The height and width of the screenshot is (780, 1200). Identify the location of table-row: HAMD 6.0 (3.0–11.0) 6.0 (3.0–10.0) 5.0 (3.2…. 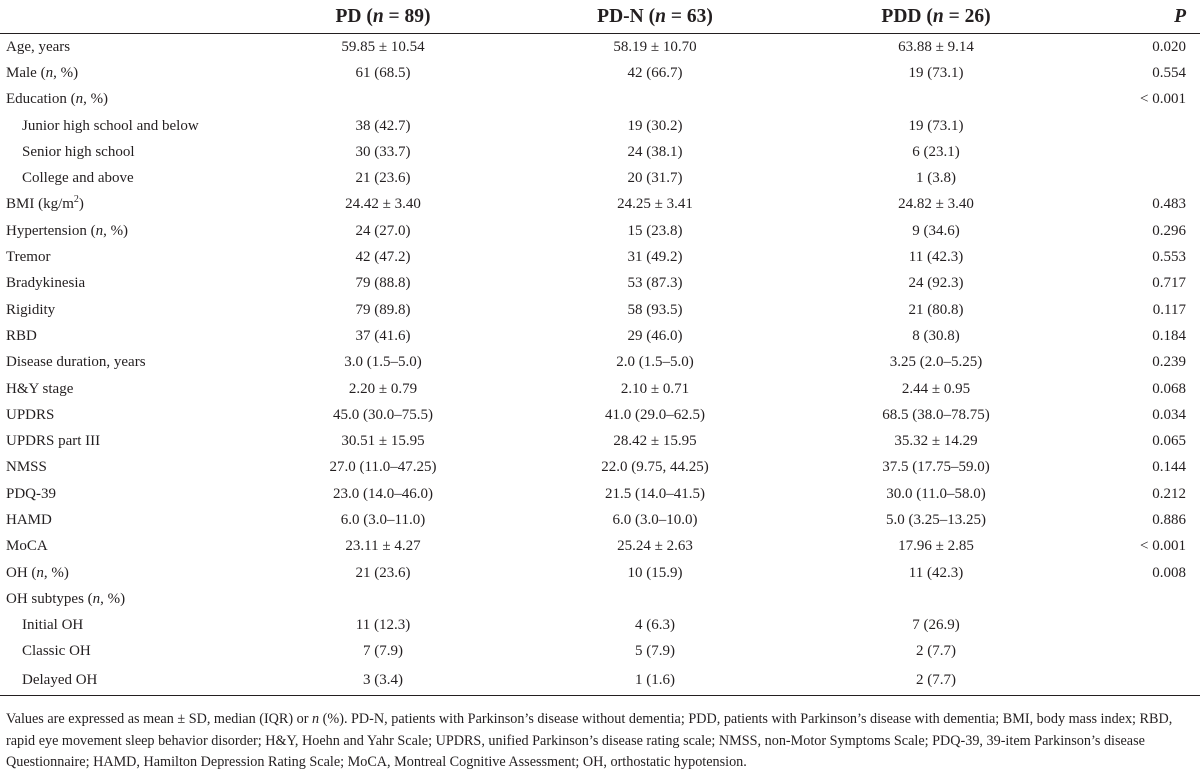
(600, 520).